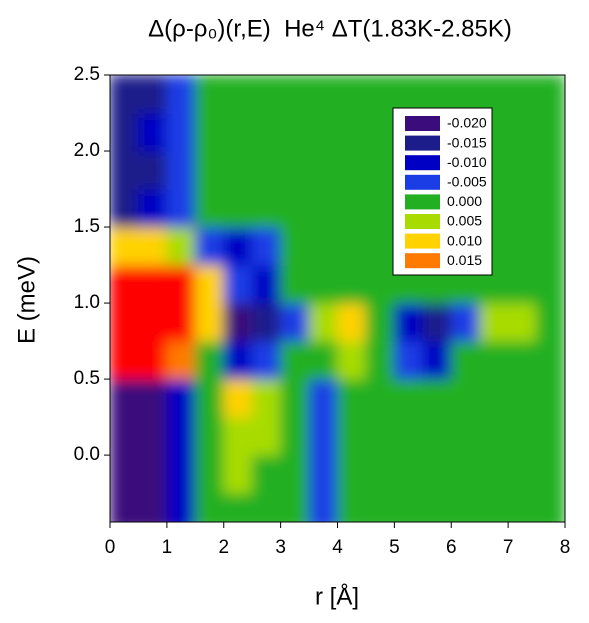 The width and height of the screenshot is (589, 623). I want to click on x-tick-label: 5, so click(394, 547).